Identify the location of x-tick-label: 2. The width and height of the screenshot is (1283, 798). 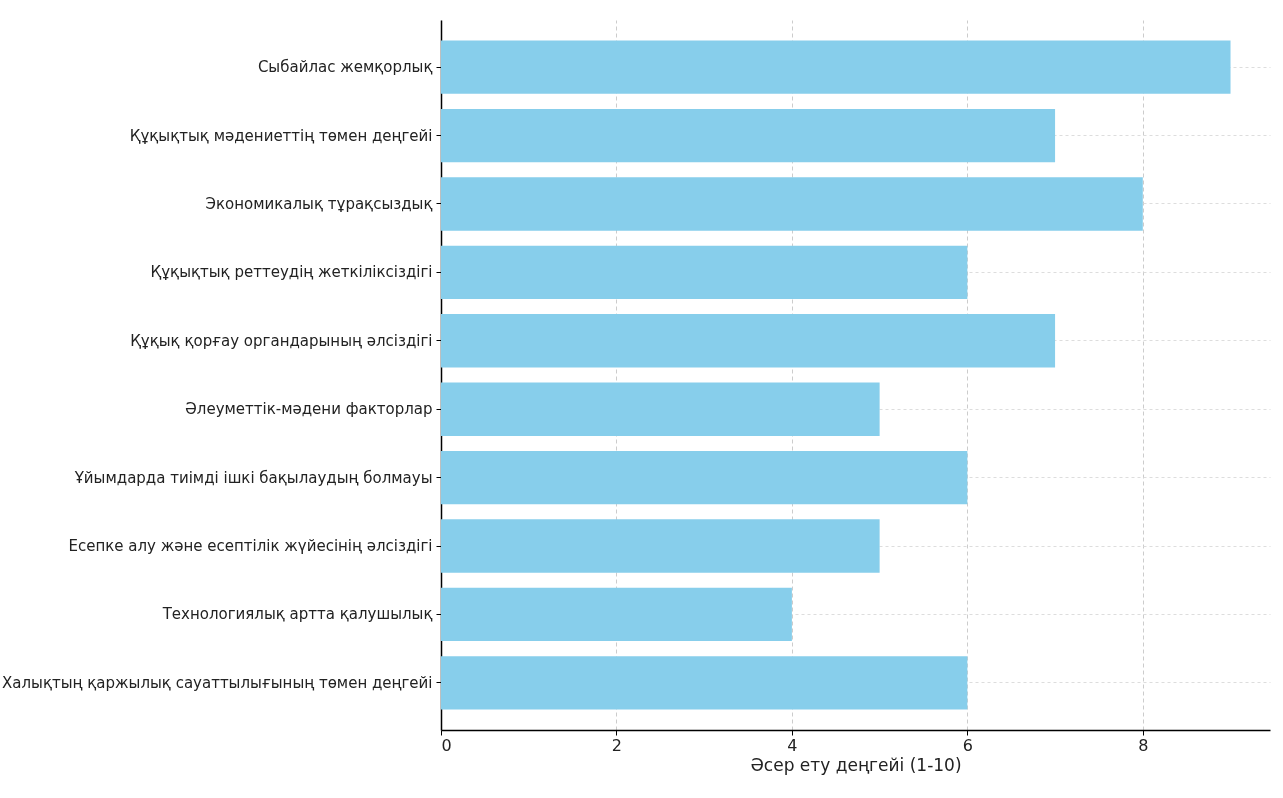
(617, 745).